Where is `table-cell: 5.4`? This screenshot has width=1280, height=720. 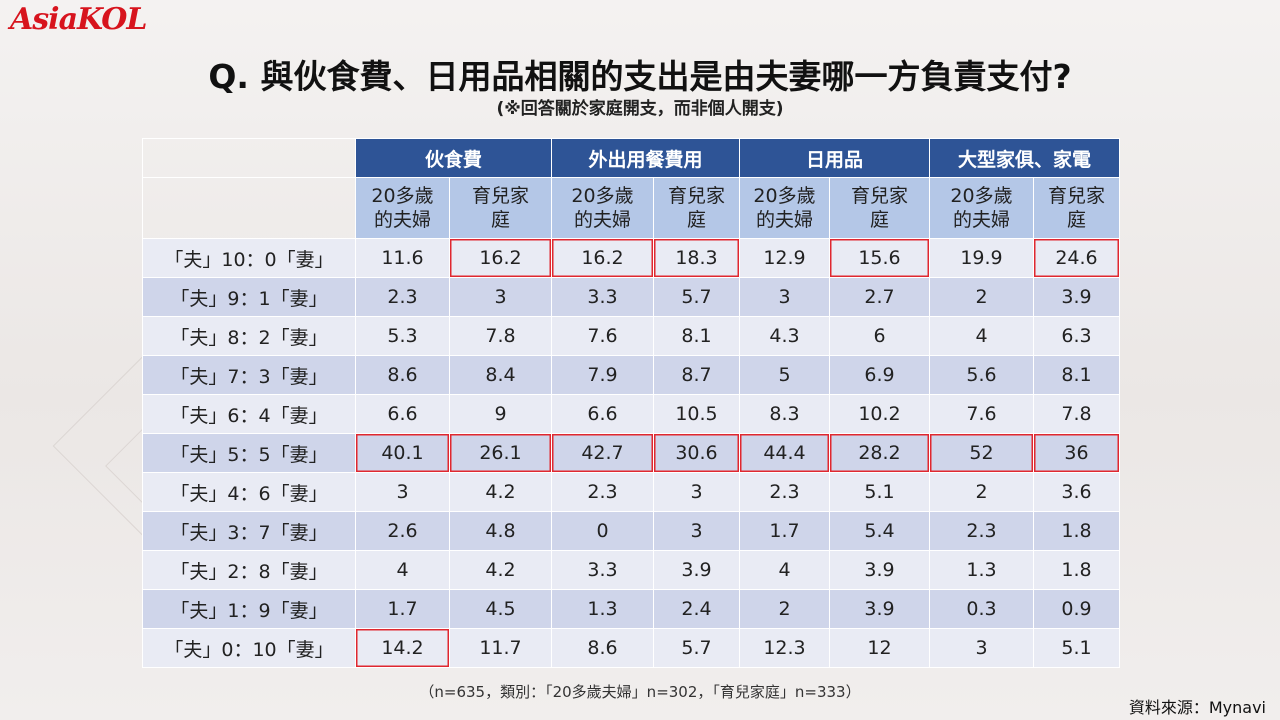
table-cell: 5.4 is located at coordinates (879, 531).